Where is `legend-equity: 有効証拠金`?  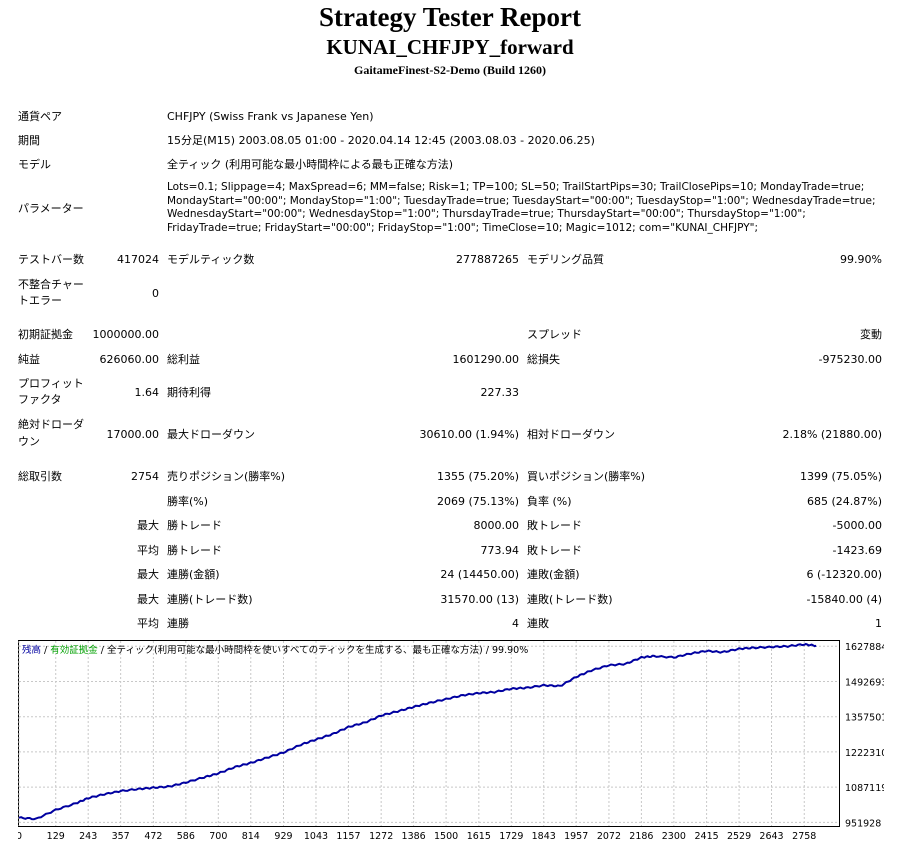 legend-equity: 有効証拠金 is located at coordinates (74, 650).